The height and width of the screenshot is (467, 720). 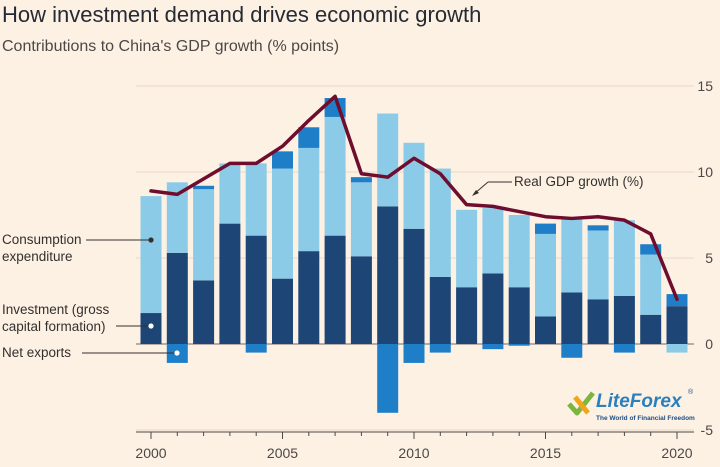 What do you see at coordinates (177, 353) in the screenshot?
I see `net-exports-leader-dot` at bounding box center [177, 353].